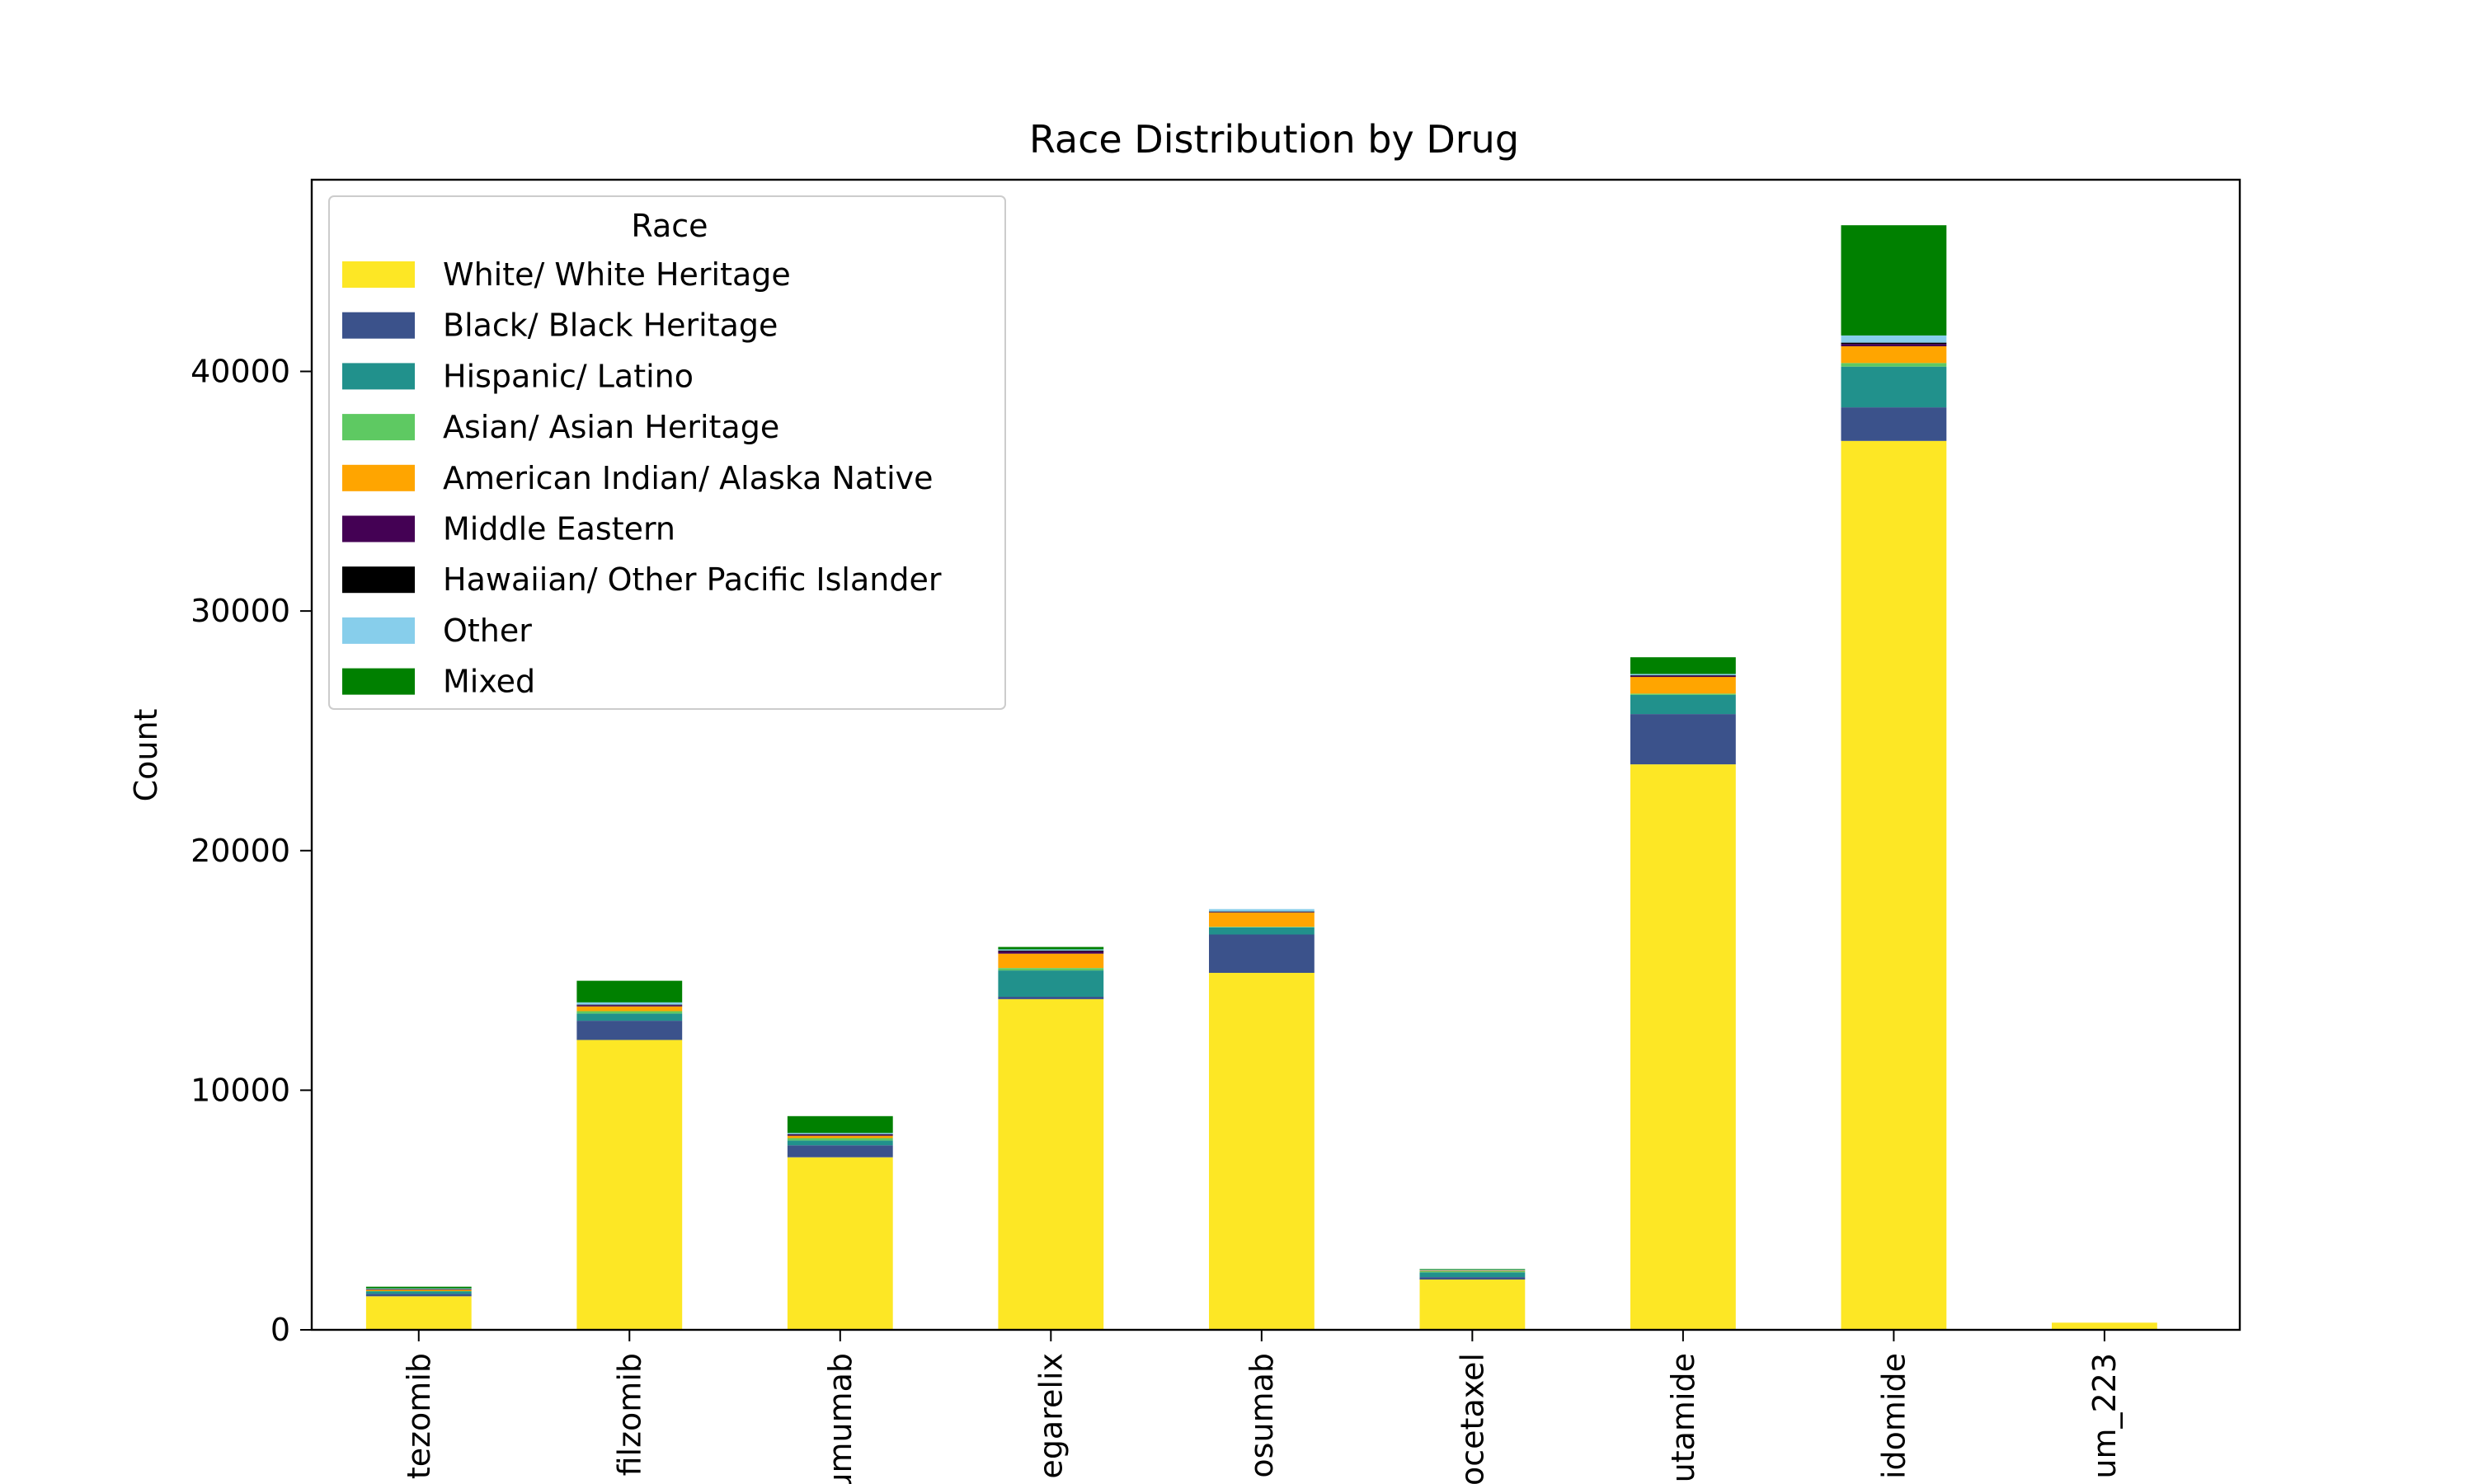 This screenshot has height=1484, width=2474. I want to click on y-tick-label: 0, so click(280, 1330).